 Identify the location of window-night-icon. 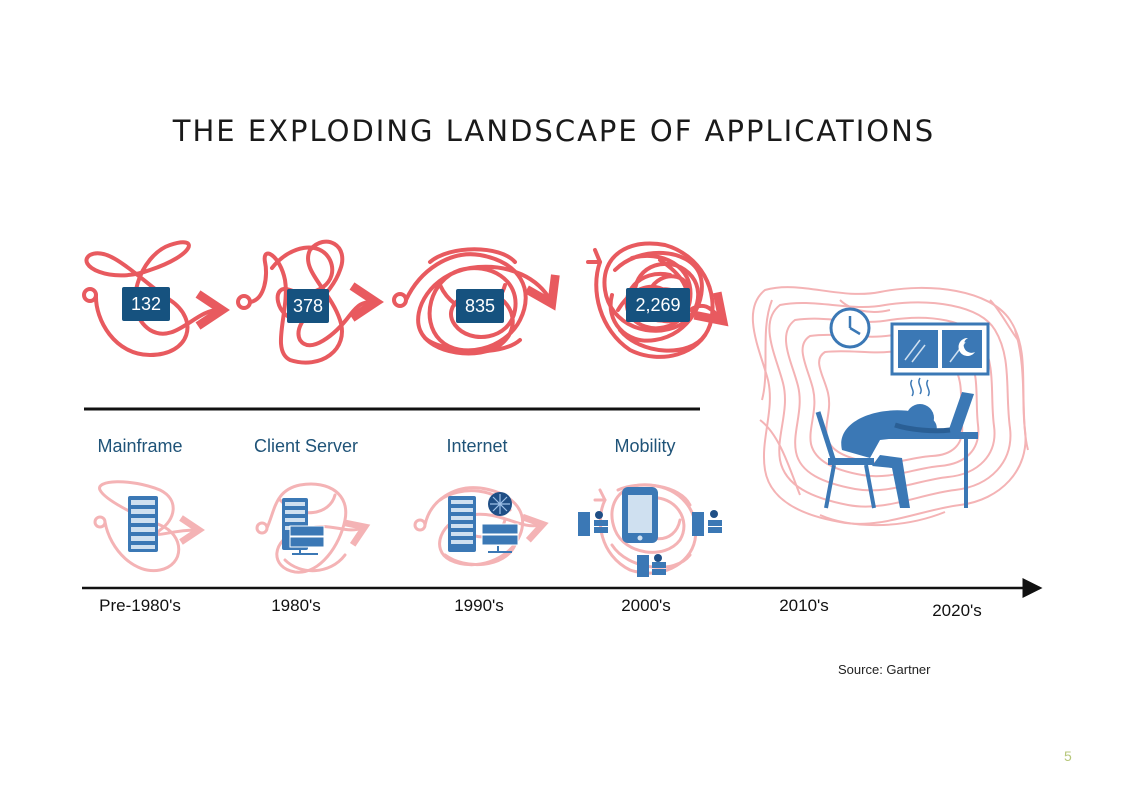
(940, 349).